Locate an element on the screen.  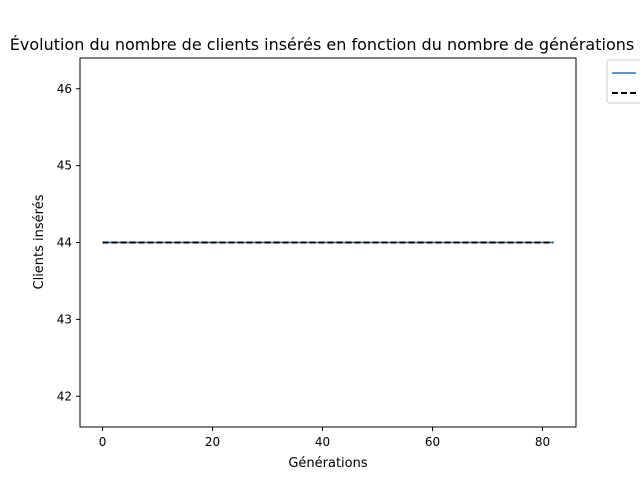
x-tick-label: 80 is located at coordinates (542, 442).